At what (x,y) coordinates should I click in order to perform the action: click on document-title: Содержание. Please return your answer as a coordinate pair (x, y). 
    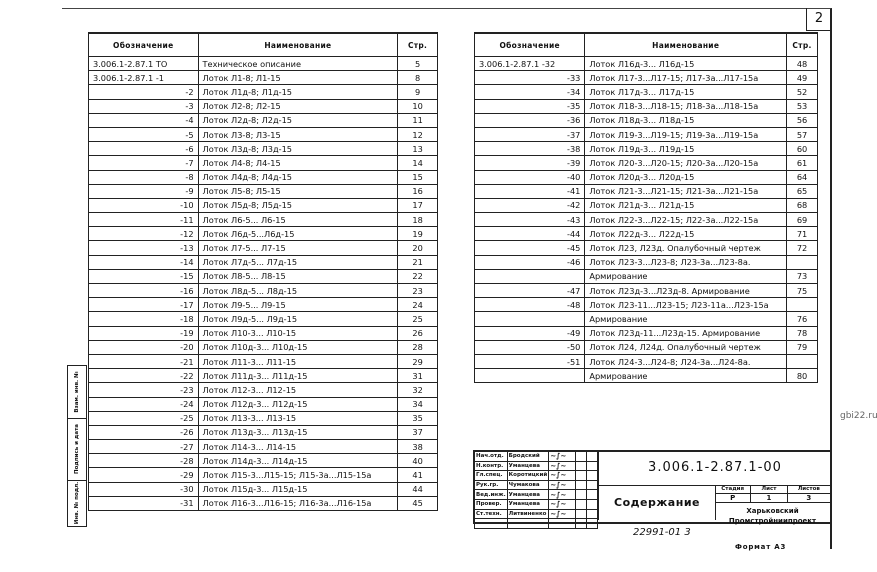
    Looking at the image, I should click on (657, 502).